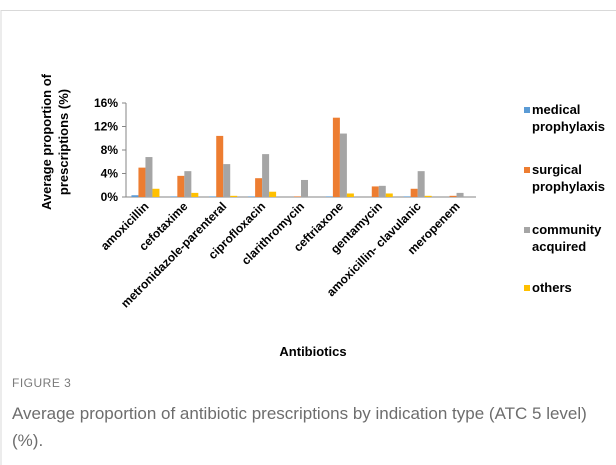 The image size is (616, 465). What do you see at coordinates (110, 174) in the screenshot?
I see `y-tick-label: 4%` at bounding box center [110, 174].